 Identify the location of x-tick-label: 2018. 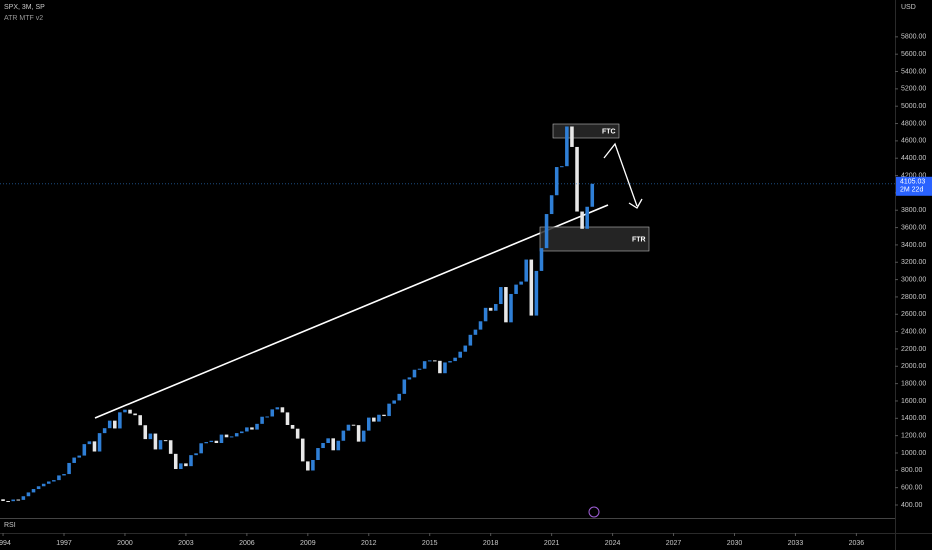
(491, 543).